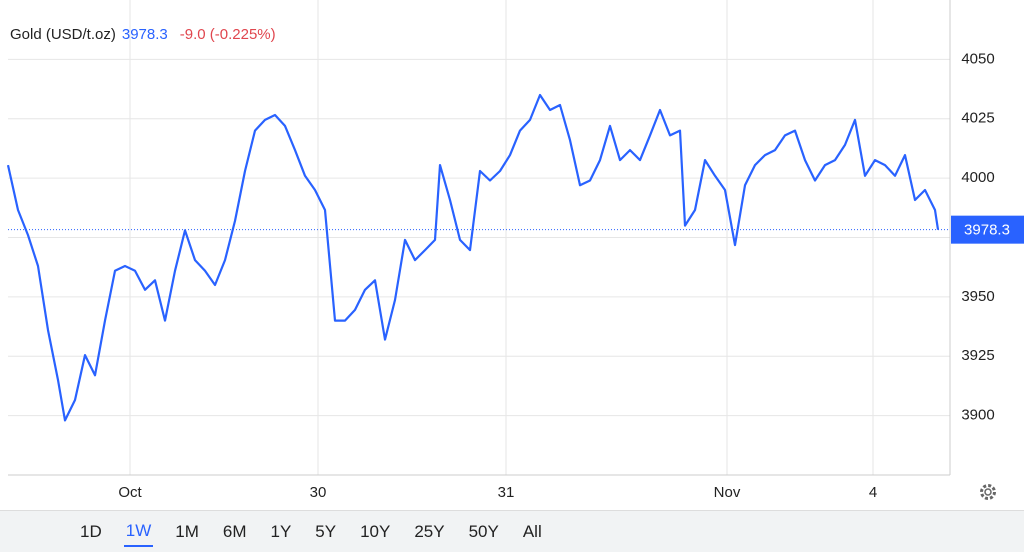 The image size is (1024, 552). Describe the element at coordinates (506, 492) in the screenshot. I see `x-tick-label: 31` at that location.